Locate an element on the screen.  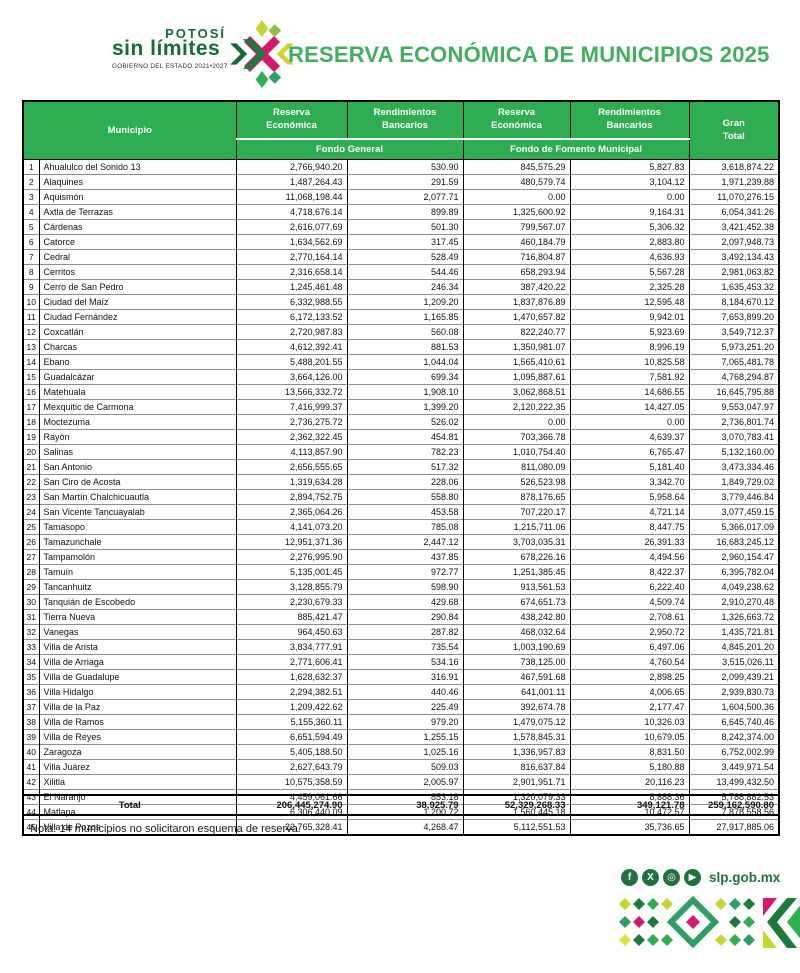
website-link: slp.gob.mx is located at coordinates (745, 877).